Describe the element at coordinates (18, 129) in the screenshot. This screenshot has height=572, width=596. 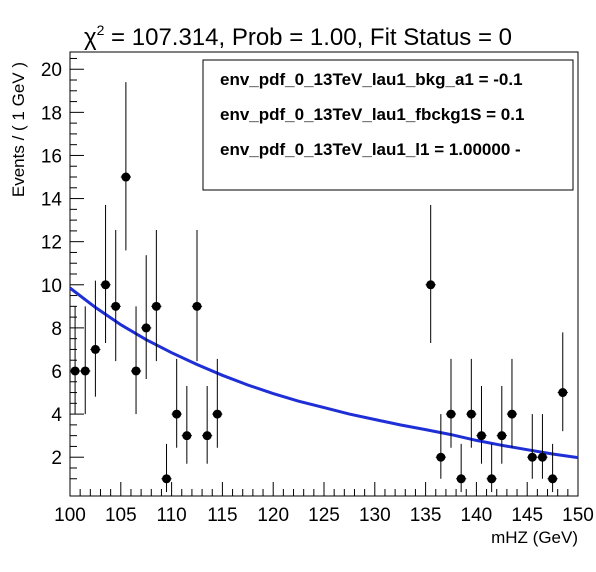
I see `y-axis-label: Events / ( 1 GeV )` at that location.